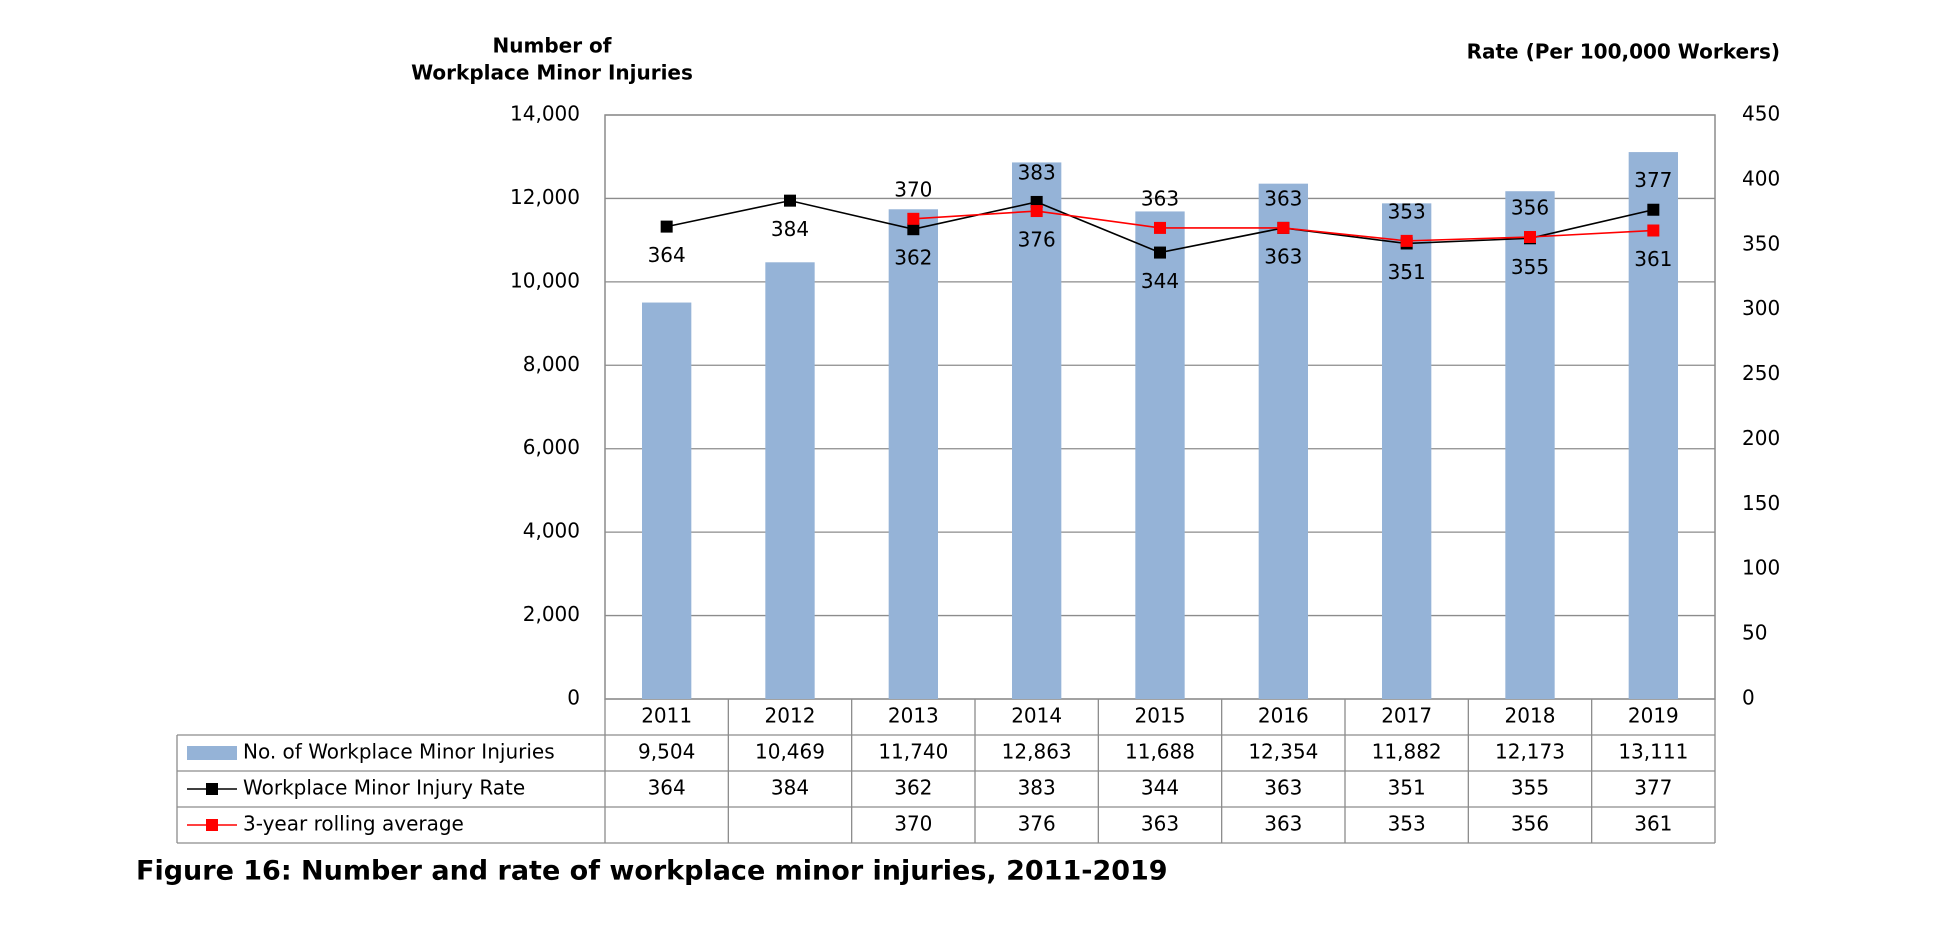 The width and height of the screenshot is (1934, 933). I want to click on table-cell: 11,688, so click(1160, 752).